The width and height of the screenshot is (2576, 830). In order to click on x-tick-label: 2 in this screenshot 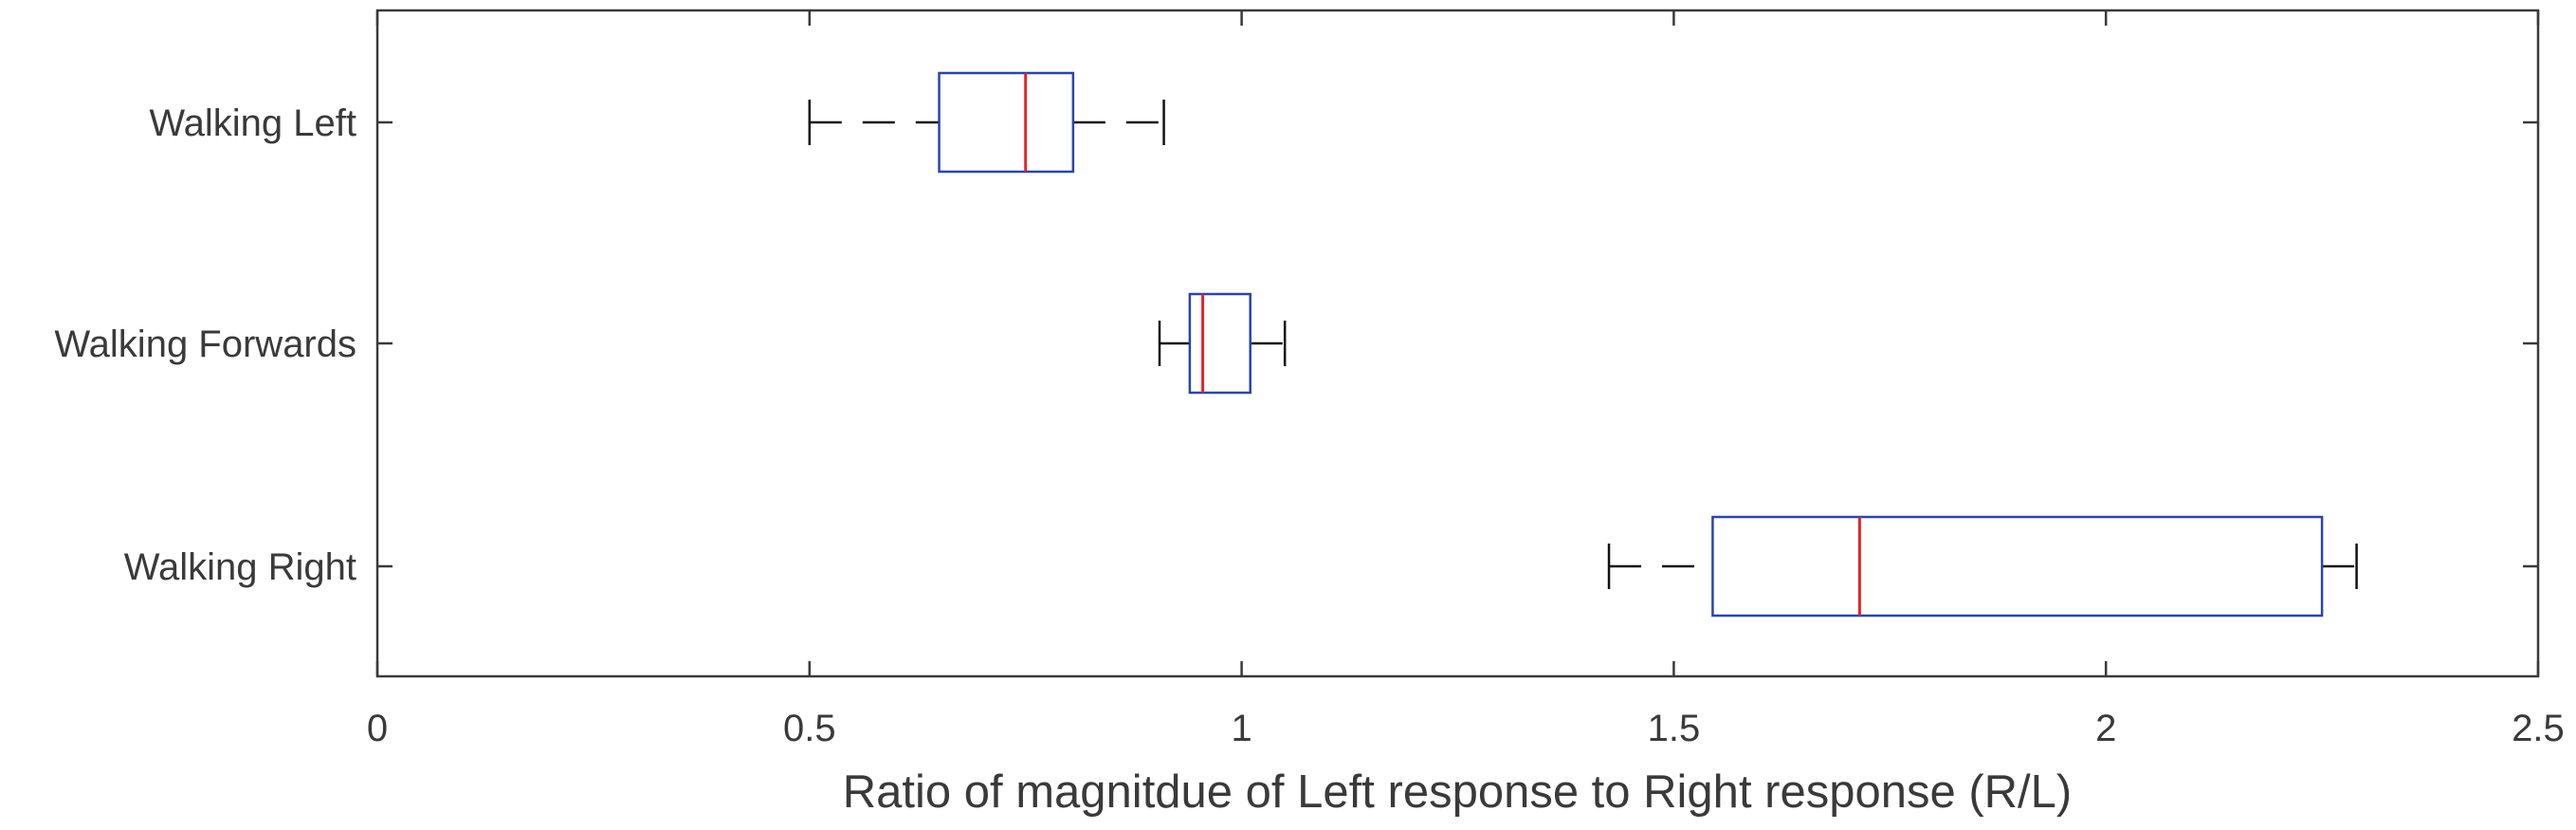, I will do `click(2105, 728)`.